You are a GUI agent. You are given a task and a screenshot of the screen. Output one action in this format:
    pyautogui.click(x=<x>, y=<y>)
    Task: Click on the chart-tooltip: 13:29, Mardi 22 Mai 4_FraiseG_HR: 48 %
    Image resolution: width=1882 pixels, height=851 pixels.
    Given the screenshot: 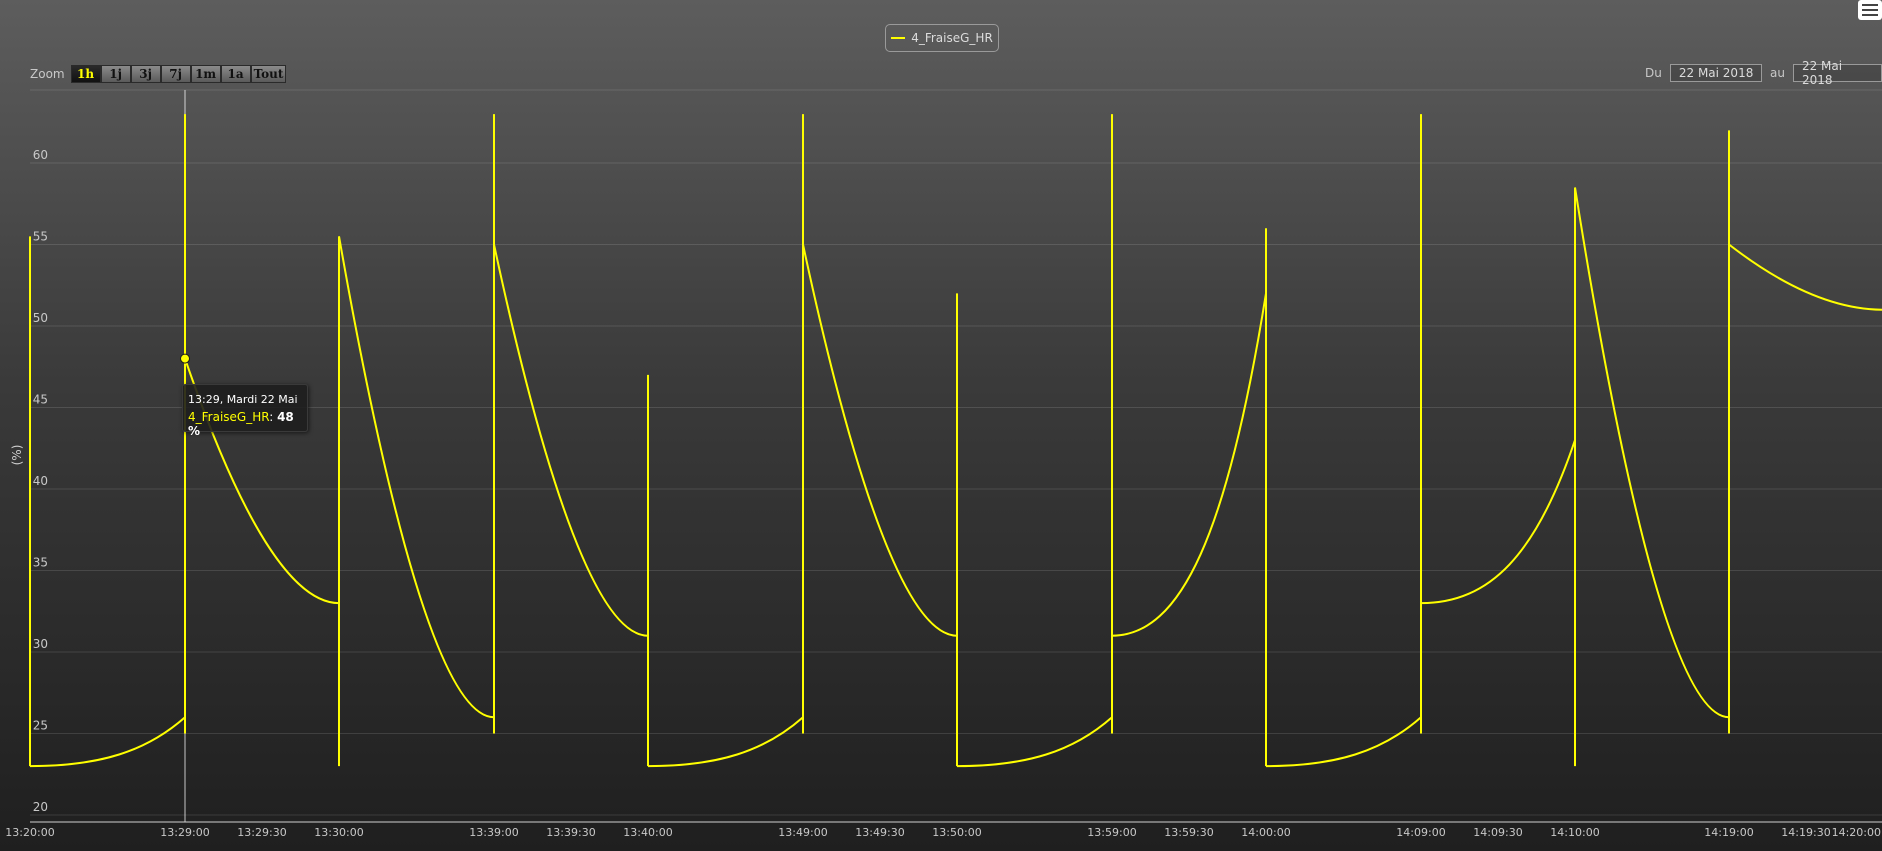 What is the action you would take?
    pyautogui.click(x=245, y=411)
    